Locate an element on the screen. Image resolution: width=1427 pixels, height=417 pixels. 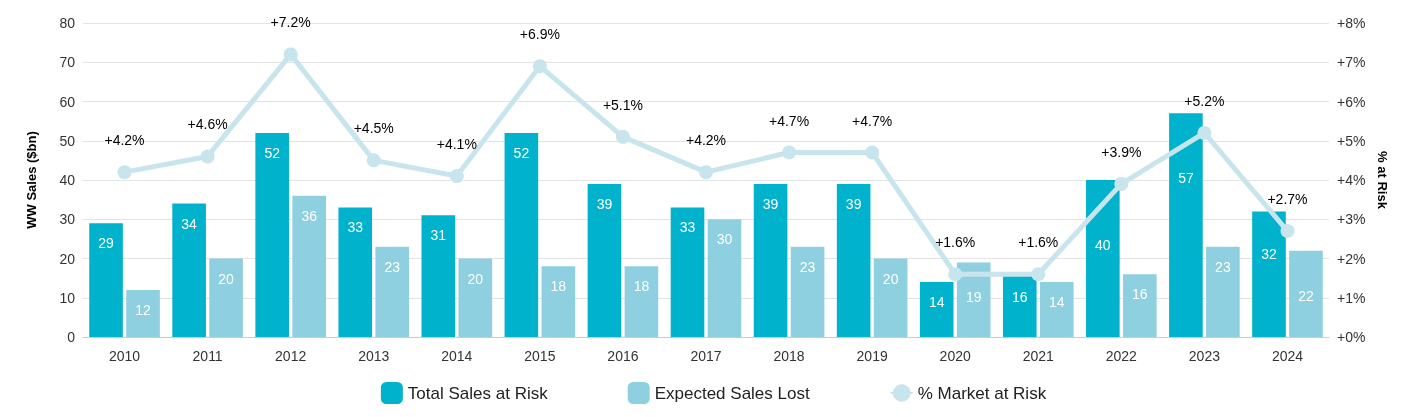
data-label: 22 is located at coordinates (1306, 295).